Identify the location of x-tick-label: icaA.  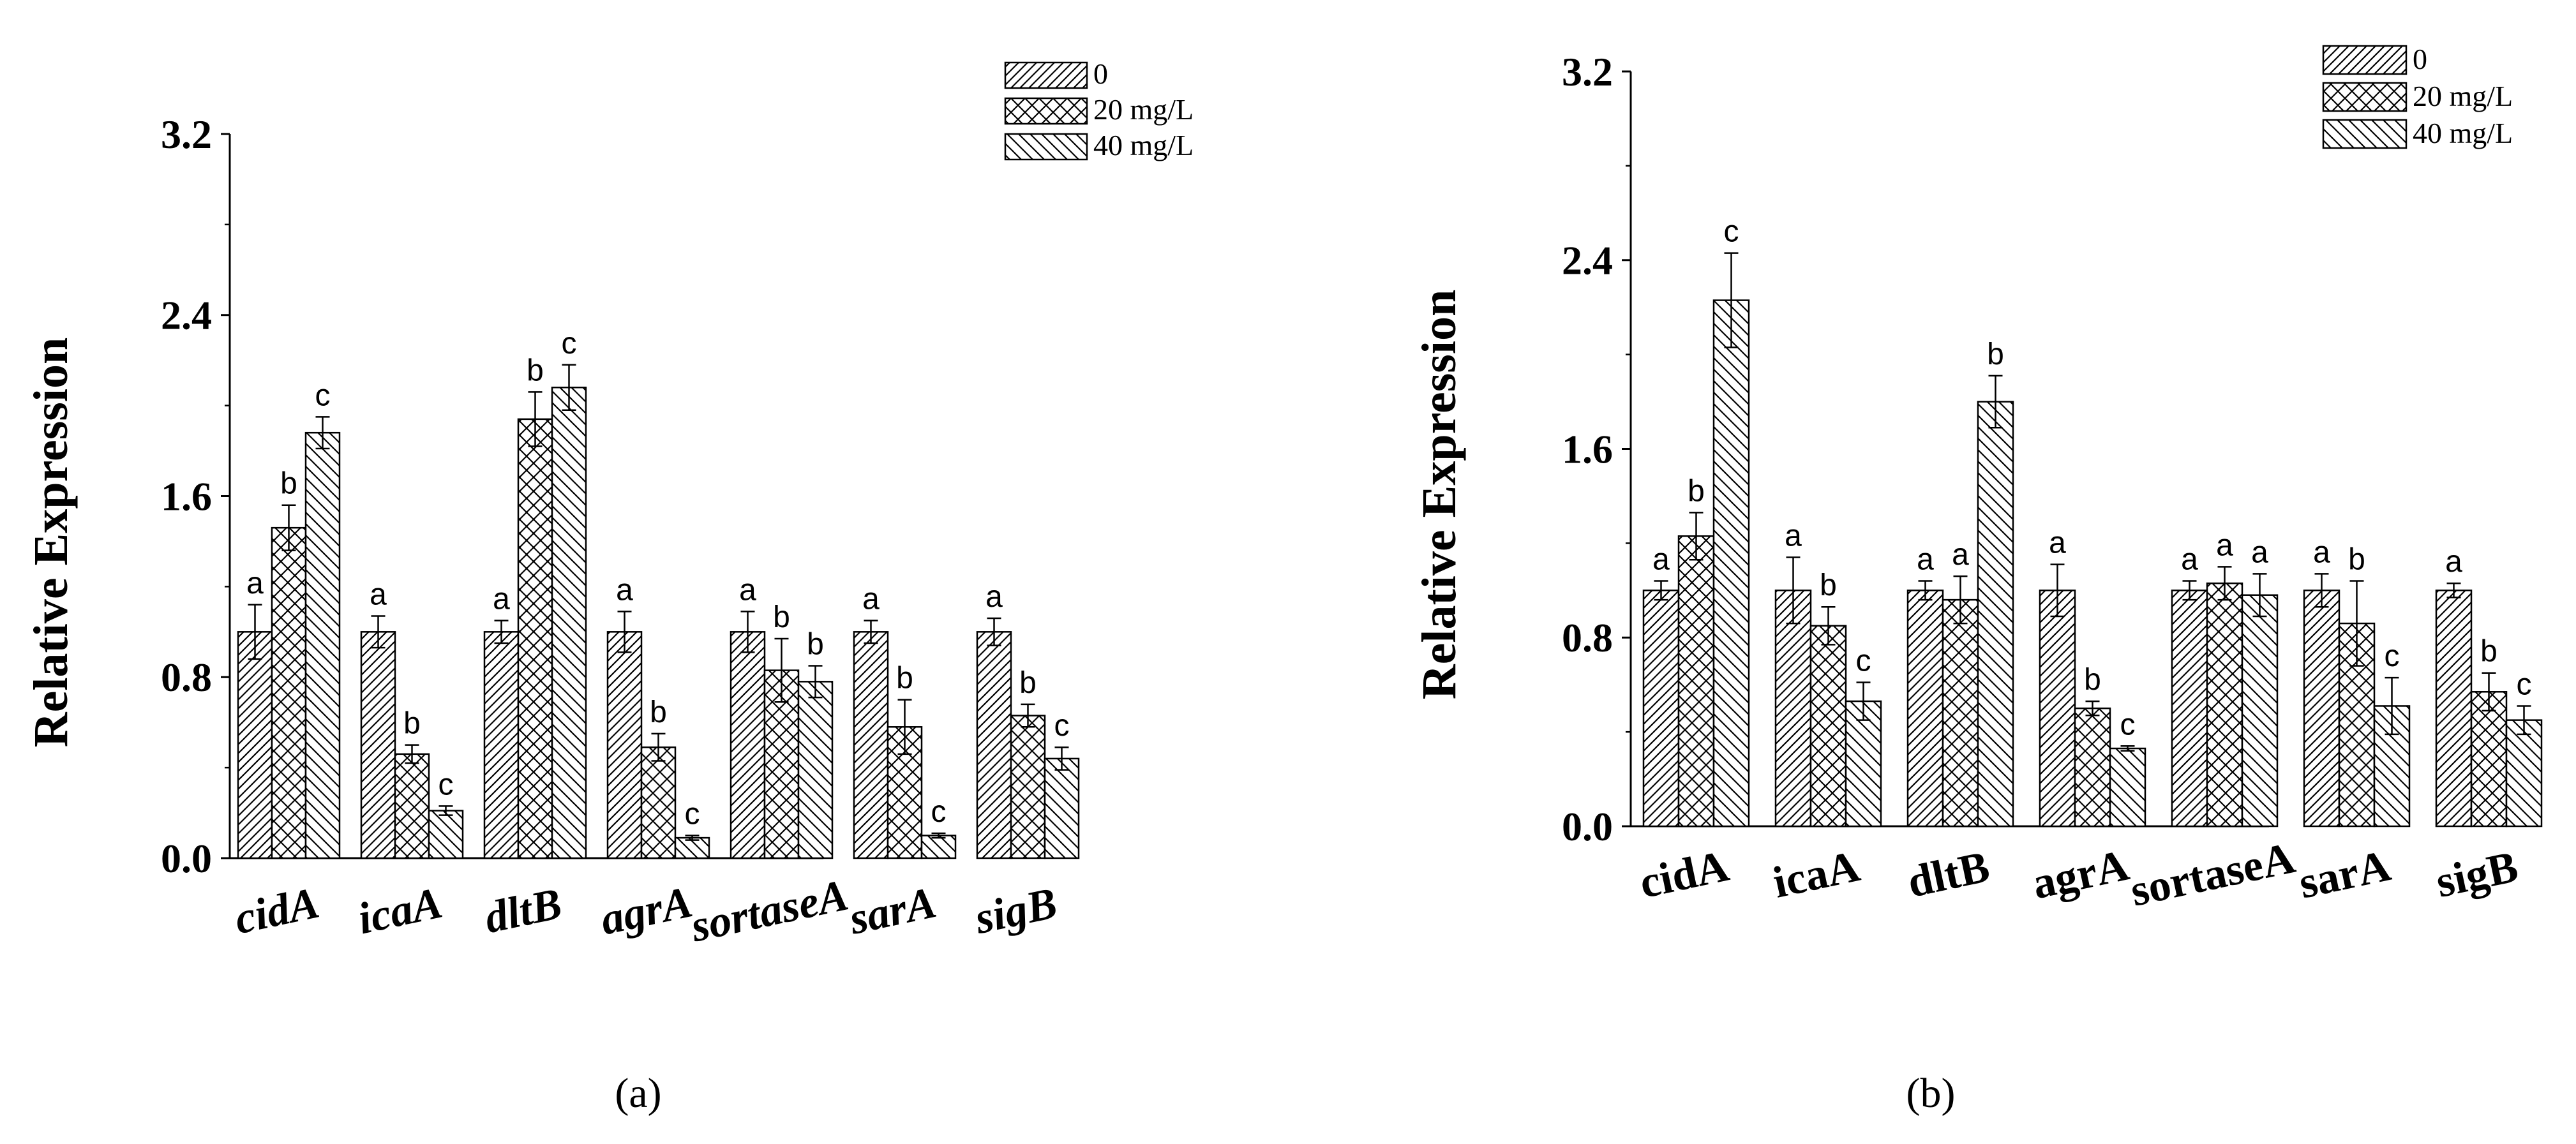
(400, 911).